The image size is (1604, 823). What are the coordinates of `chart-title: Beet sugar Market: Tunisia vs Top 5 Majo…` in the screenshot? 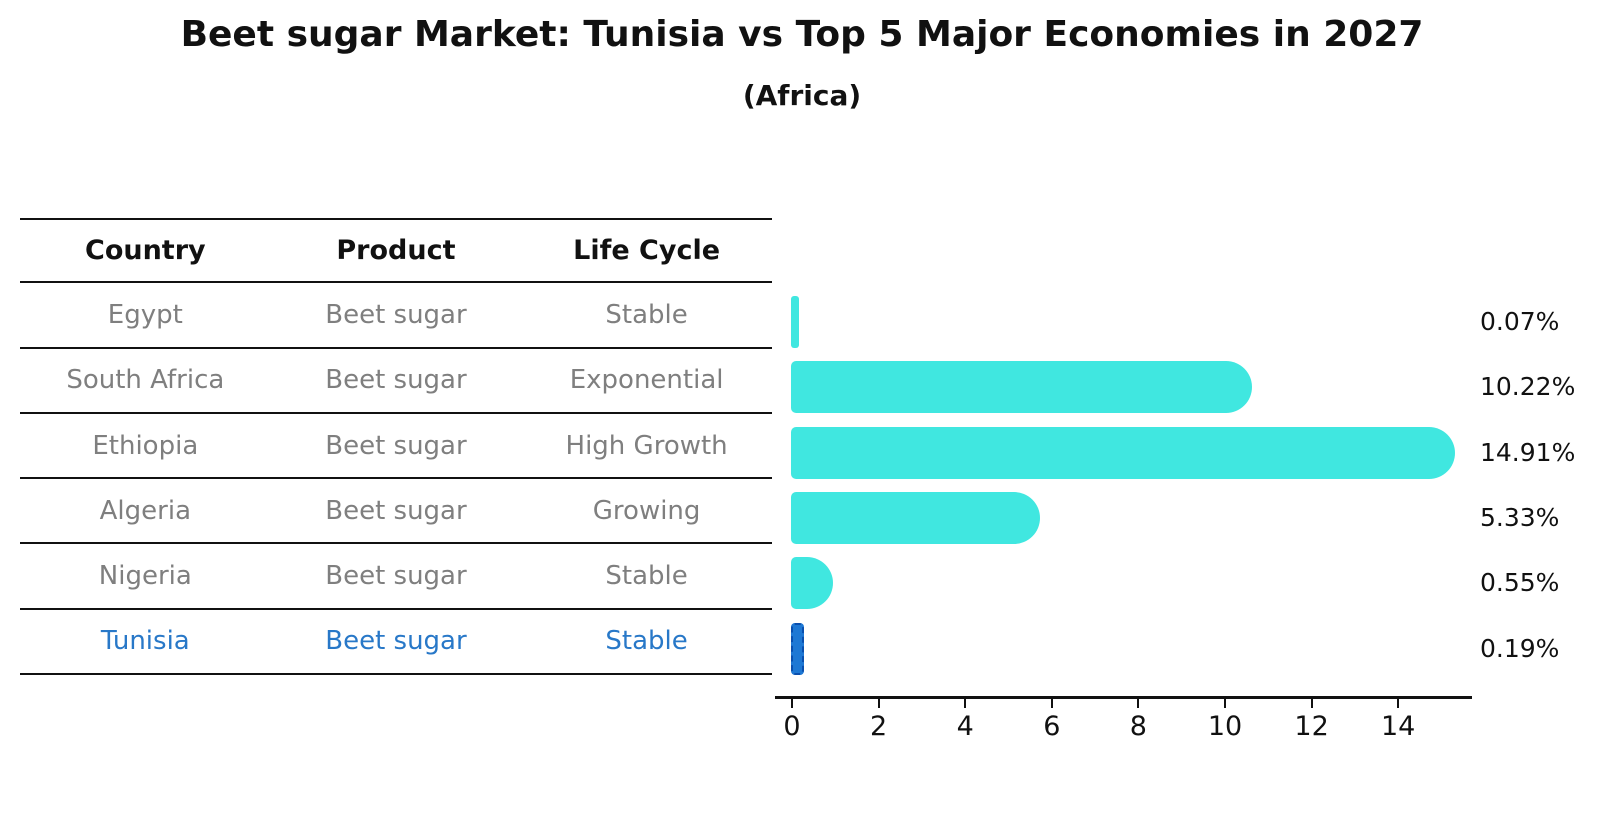 It's located at (802, 34).